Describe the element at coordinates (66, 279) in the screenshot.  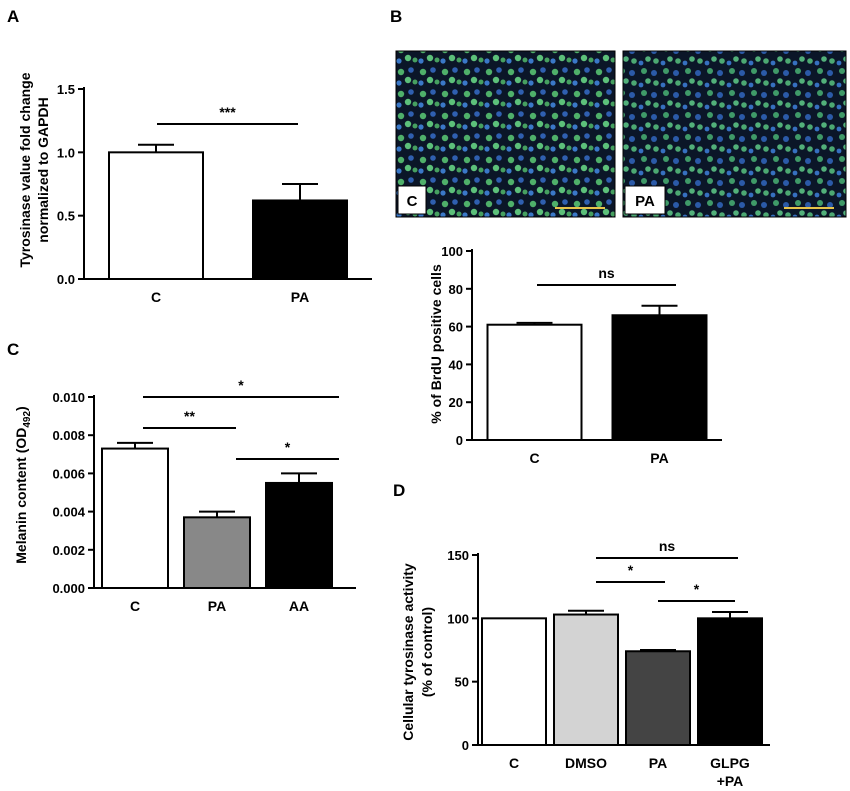
I see `y-tick-label: 0.0` at that location.